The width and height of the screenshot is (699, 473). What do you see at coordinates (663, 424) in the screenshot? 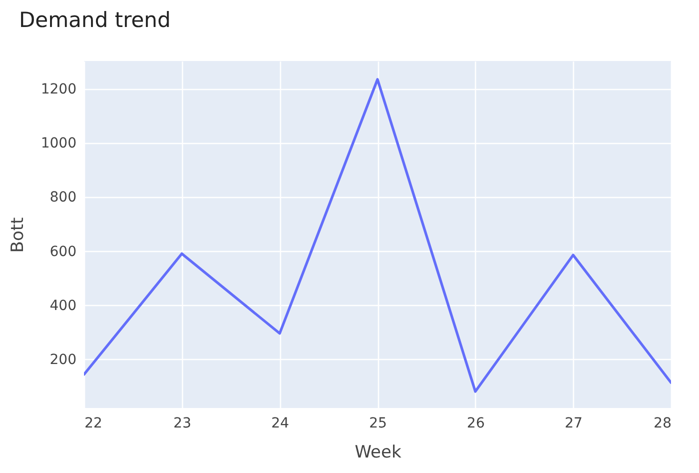
I see `x-tick-label: 28` at bounding box center [663, 424].